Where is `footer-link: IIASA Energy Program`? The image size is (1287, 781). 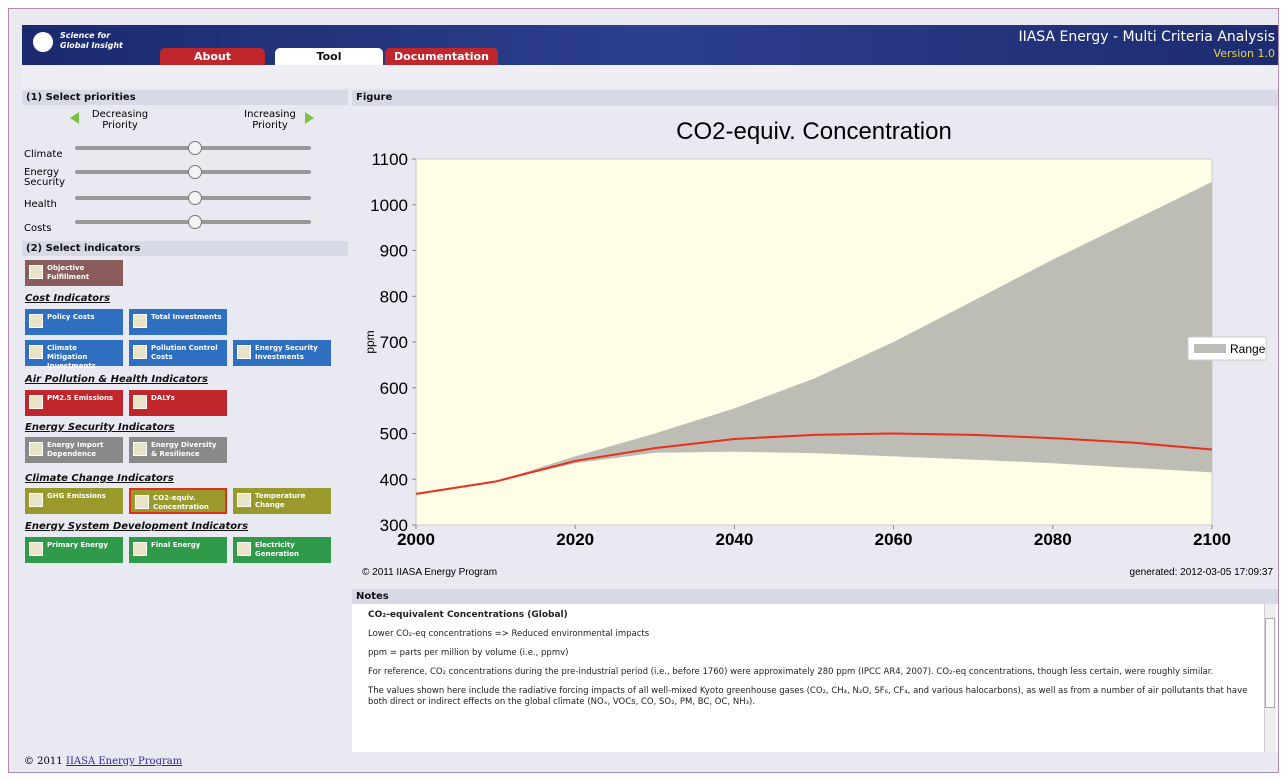
footer-link: IIASA Energy Program is located at coordinates (124, 761).